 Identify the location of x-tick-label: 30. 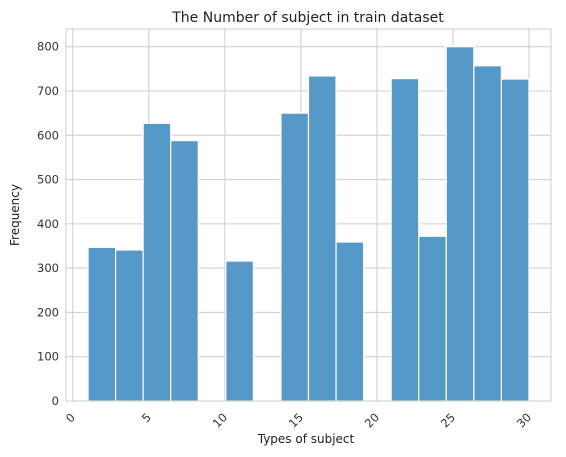
(524, 420).